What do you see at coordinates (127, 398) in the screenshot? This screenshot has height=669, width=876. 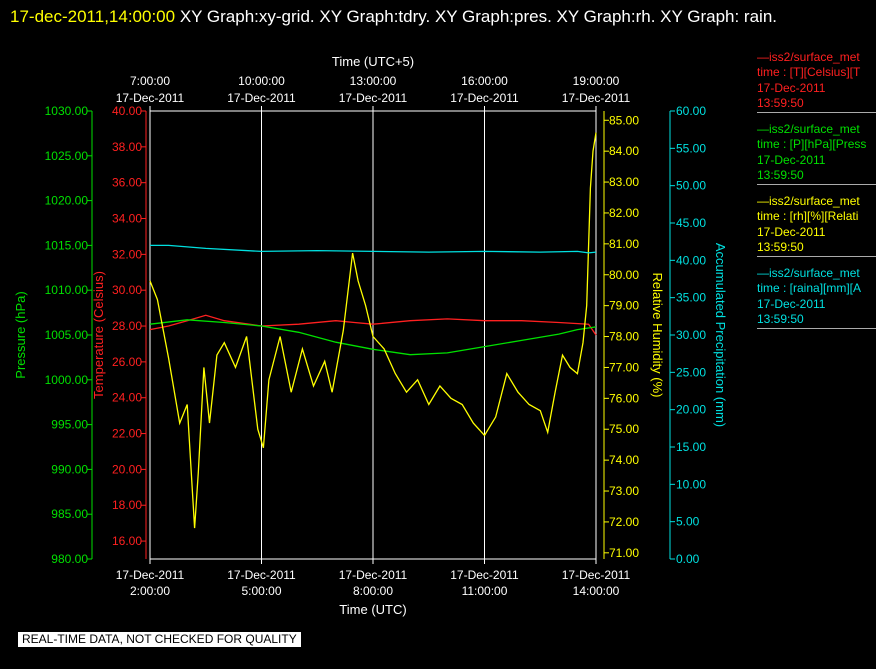 I see `temperature-tick-label: 24.00` at bounding box center [127, 398].